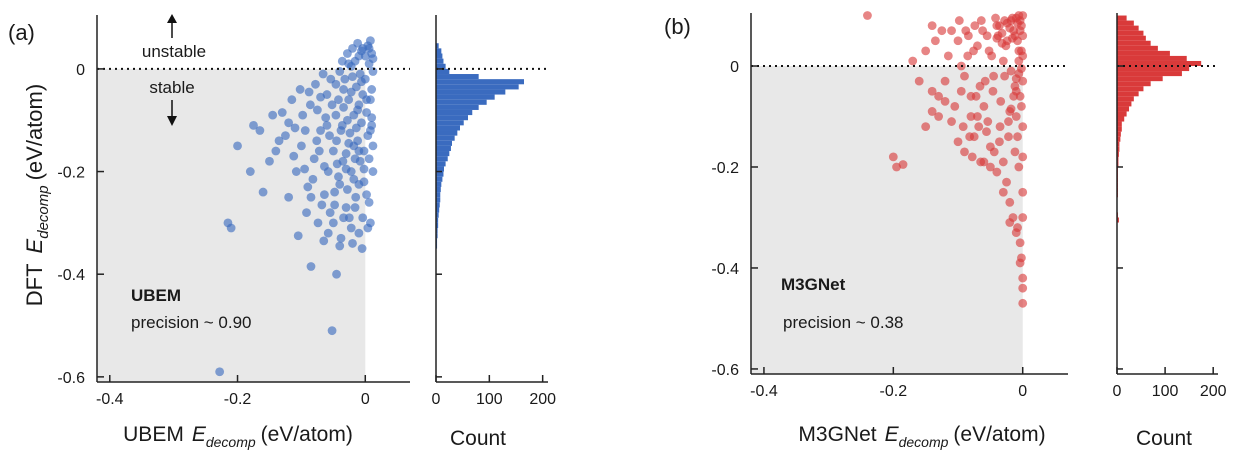  I want to click on x-axis-label: M3GNet Edecomp (eV/atom), so click(921, 436).